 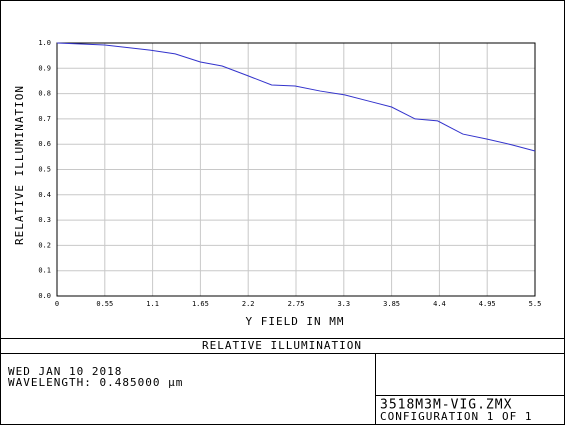 I want to click on file-name: 3518M3M-VIG.ZMX, so click(x=446, y=405).